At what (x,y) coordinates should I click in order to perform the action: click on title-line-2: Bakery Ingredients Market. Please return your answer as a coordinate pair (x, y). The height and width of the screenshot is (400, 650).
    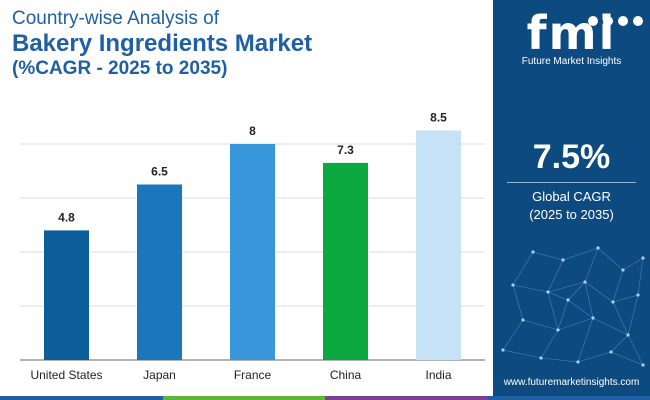
    Looking at the image, I should click on (162, 43).